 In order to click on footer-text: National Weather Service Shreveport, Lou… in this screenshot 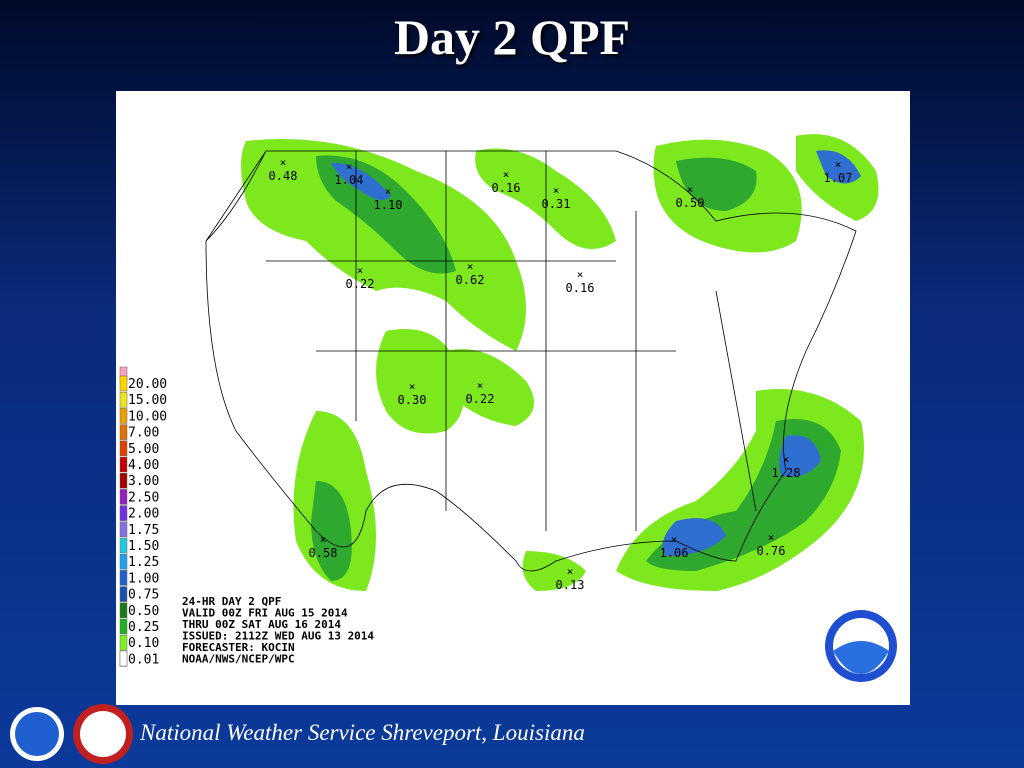, I will do `click(362, 732)`.